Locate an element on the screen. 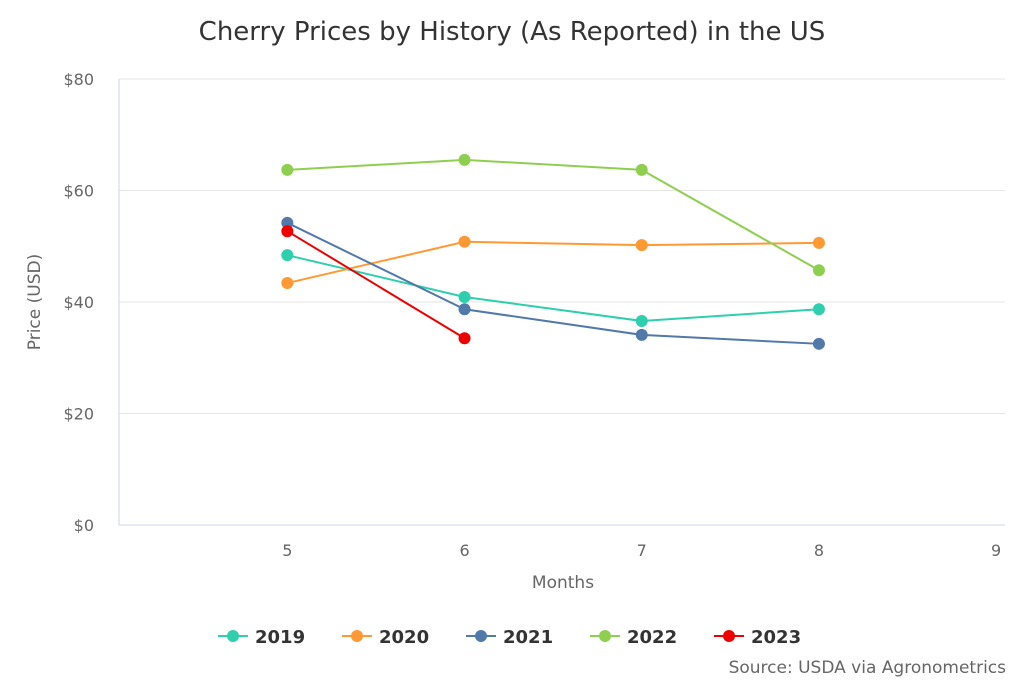  series-line-2023 is located at coordinates (376, 285).